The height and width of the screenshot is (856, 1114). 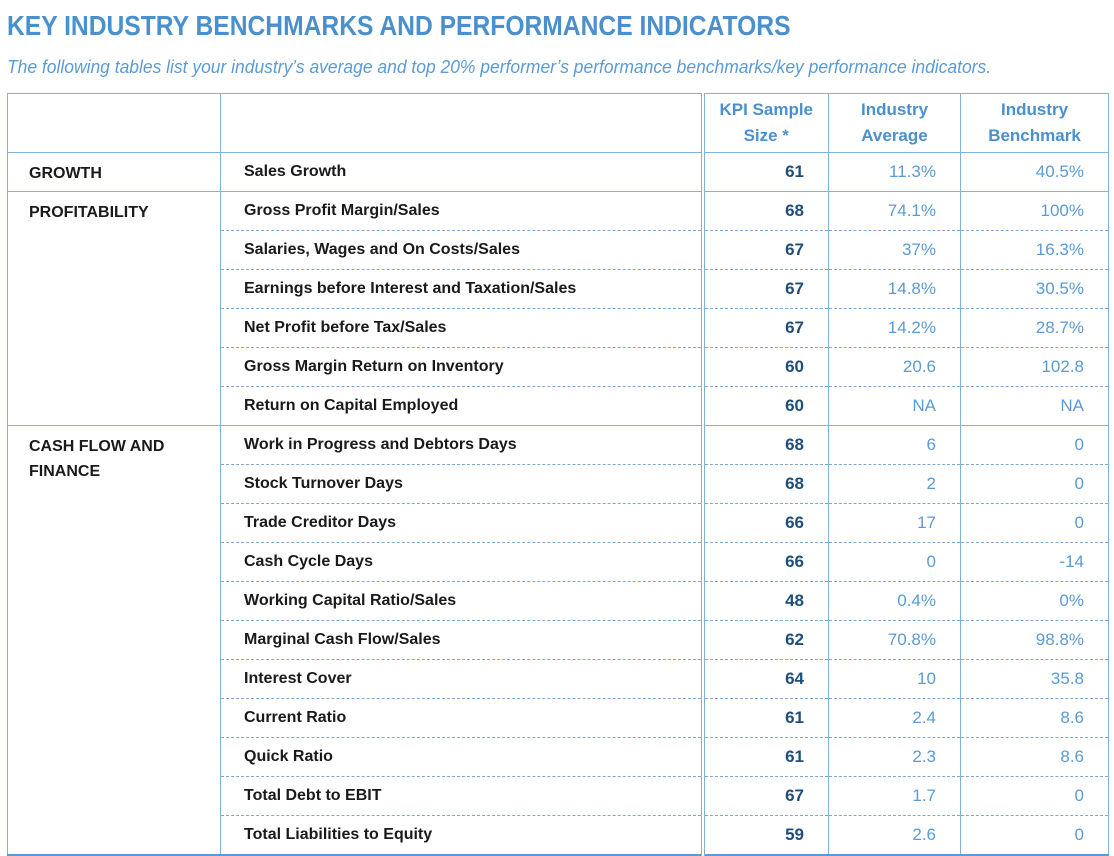 I want to click on industry-average-cell: 74.1%, so click(x=894, y=211).